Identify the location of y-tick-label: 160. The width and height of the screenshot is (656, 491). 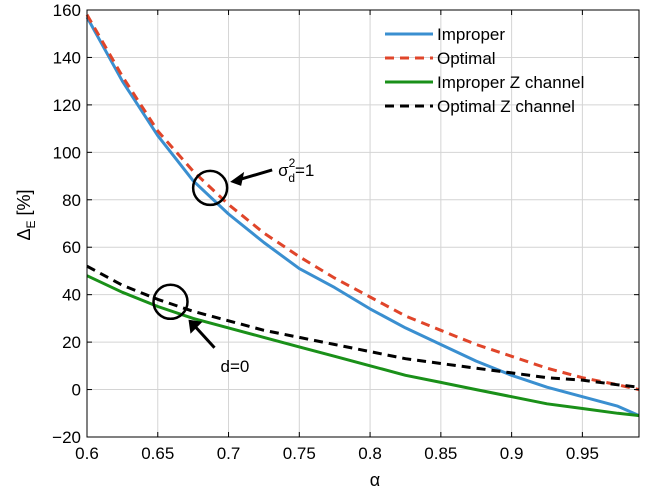
(67, 10).